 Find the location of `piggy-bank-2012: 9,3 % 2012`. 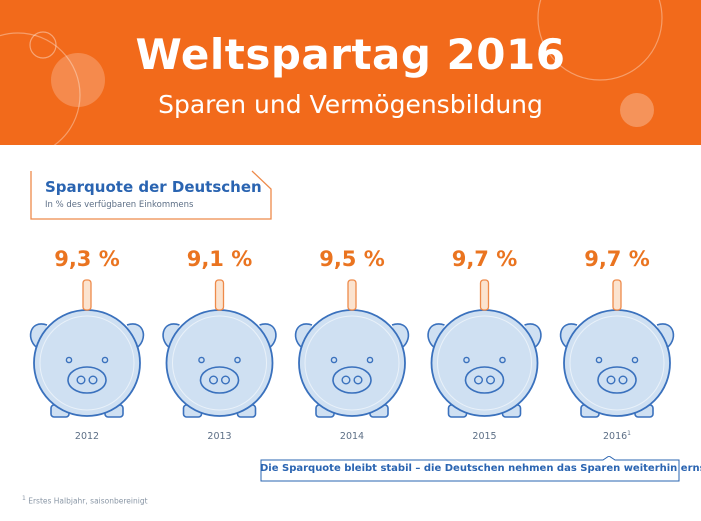

piggy-bank-2012: 9,3 % 2012 is located at coordinates (87, 344).